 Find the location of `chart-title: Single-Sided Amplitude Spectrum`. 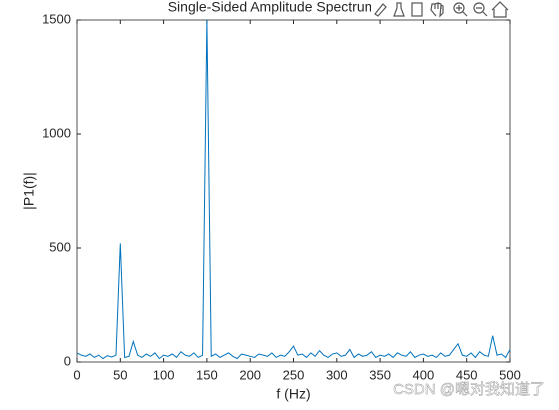

chart-title: Single-Sided Amplitude Spectrum is located at coordinates (272, 7).